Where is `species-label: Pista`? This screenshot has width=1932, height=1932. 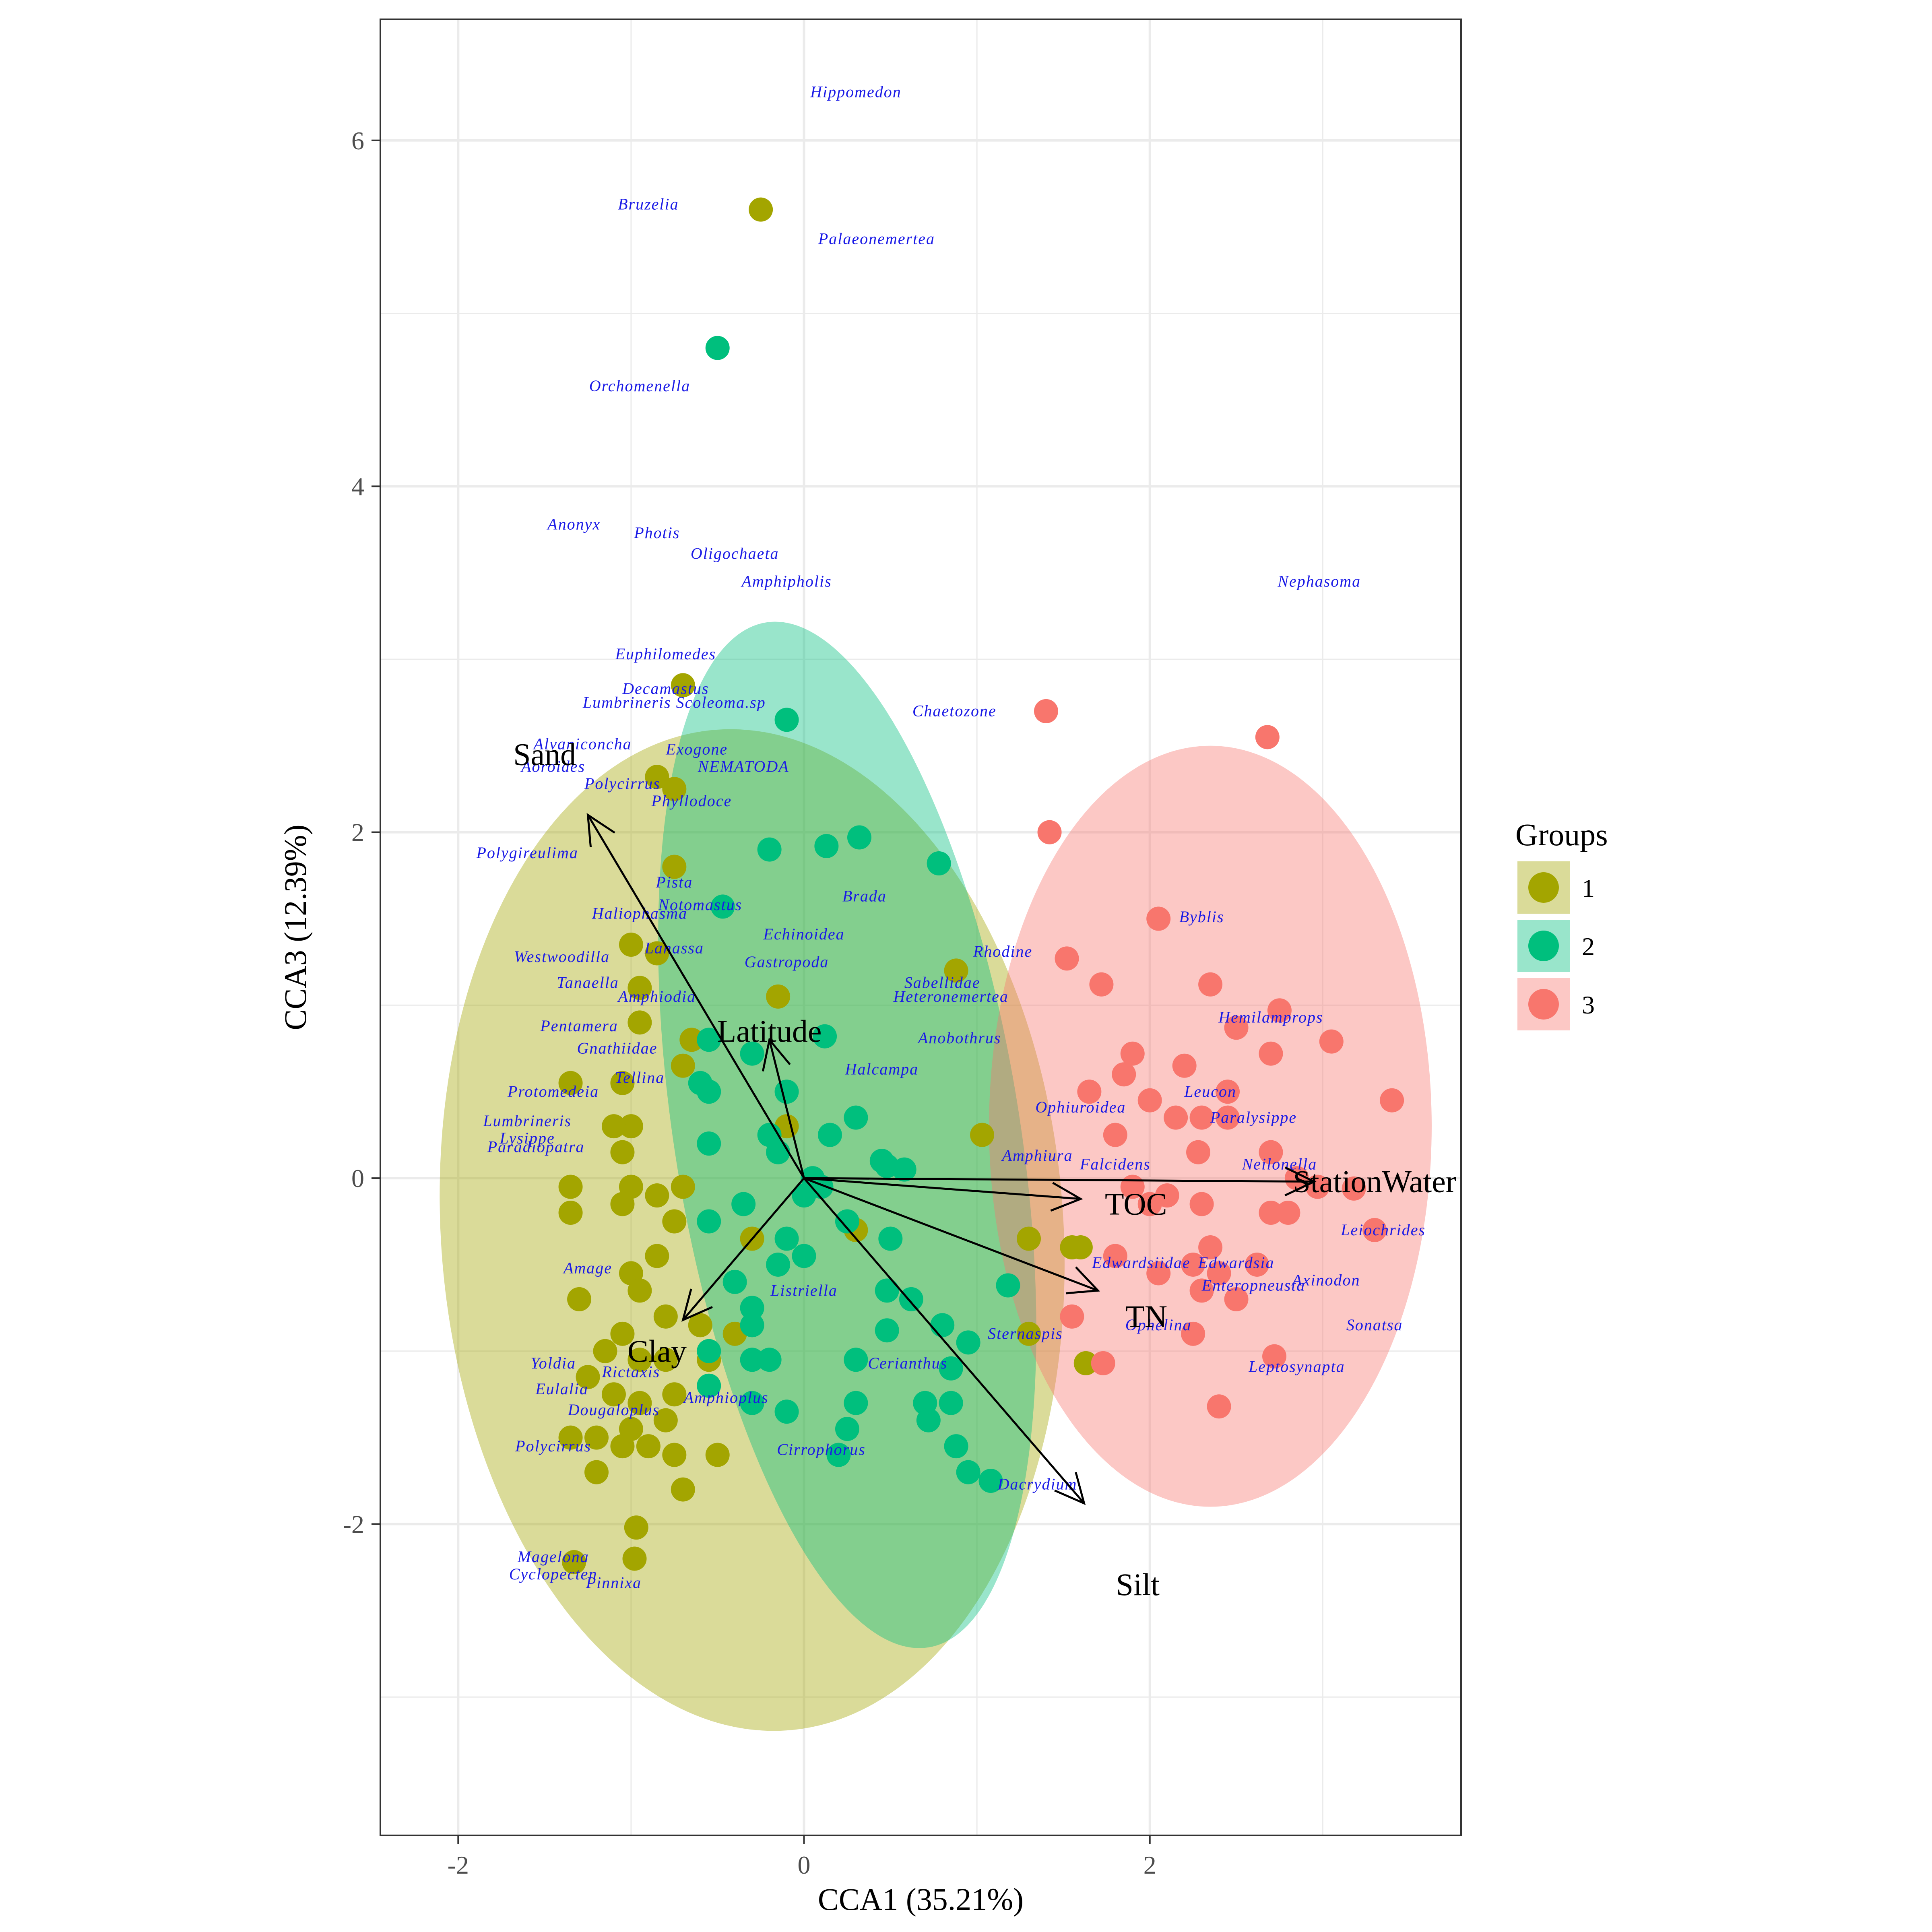
species-label: Pista is located at coordinates (674, 882).